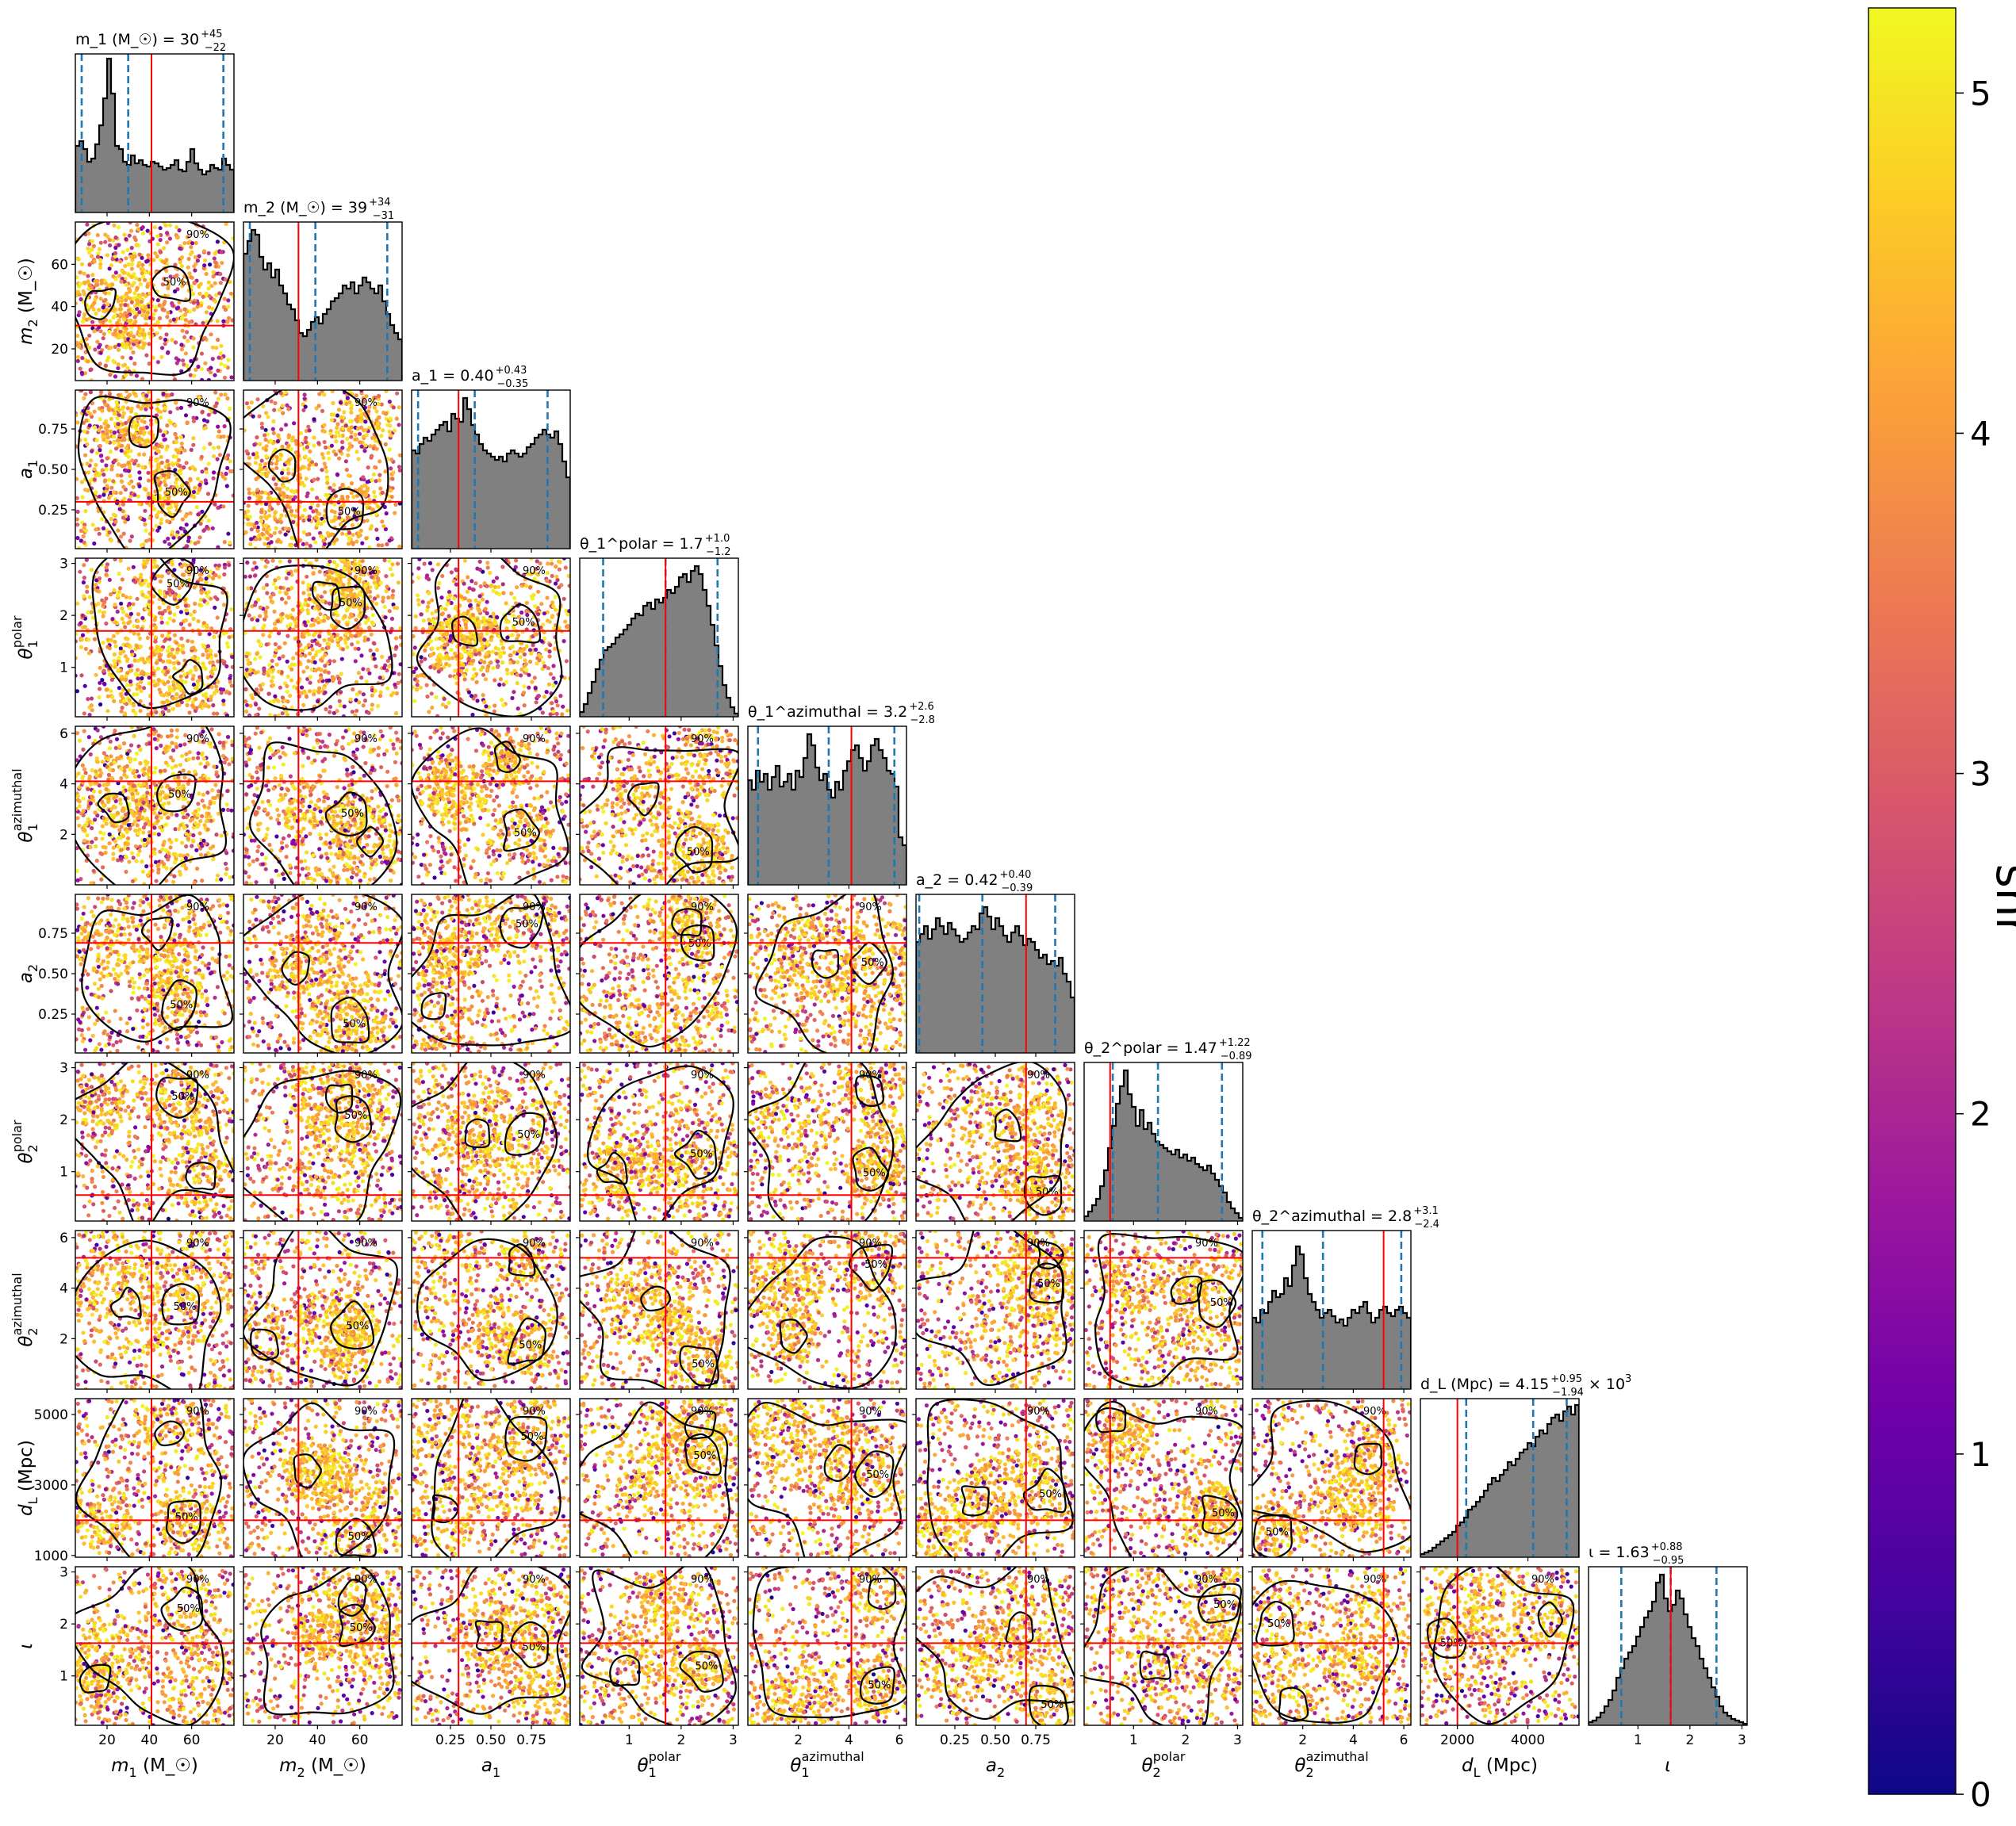  What do you see at coordinates (320, 469) in the screenshot?
I see `scatter-points` at bounding box center [320, 469].